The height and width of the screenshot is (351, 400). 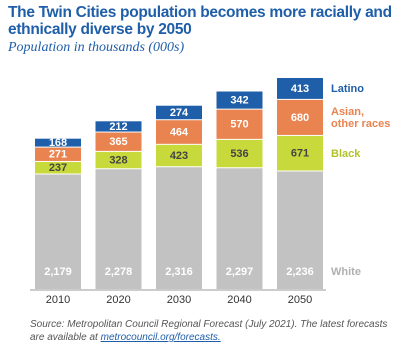 I want to click on legend-label: White, so click(x=346, y=272).